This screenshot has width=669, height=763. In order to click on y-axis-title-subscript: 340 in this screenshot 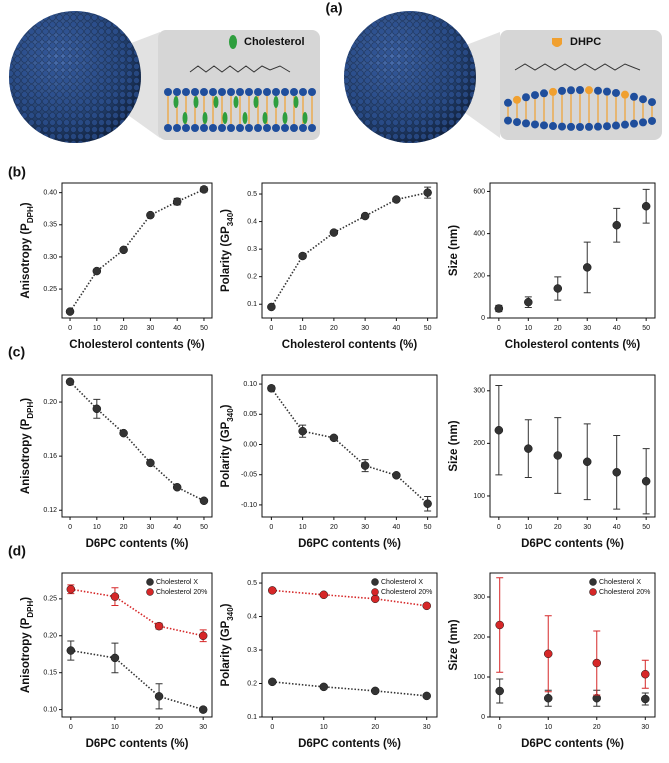, I will do `click(230, 614)`.